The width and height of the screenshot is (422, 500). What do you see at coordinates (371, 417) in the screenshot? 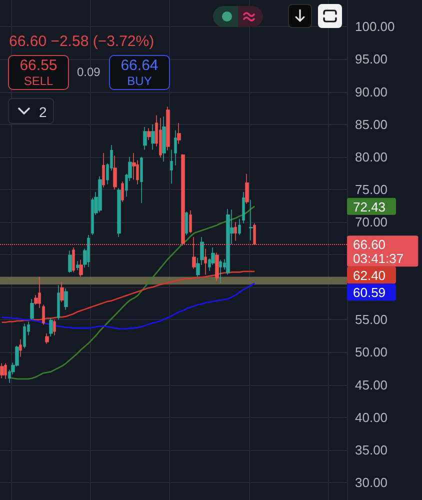
I see `y-tick-label: 40.00` at bounding box center [371, 417].